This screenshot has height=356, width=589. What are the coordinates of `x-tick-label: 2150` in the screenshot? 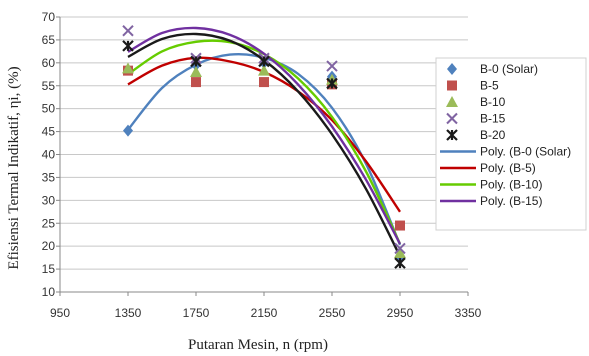 It's located at (264, 313).